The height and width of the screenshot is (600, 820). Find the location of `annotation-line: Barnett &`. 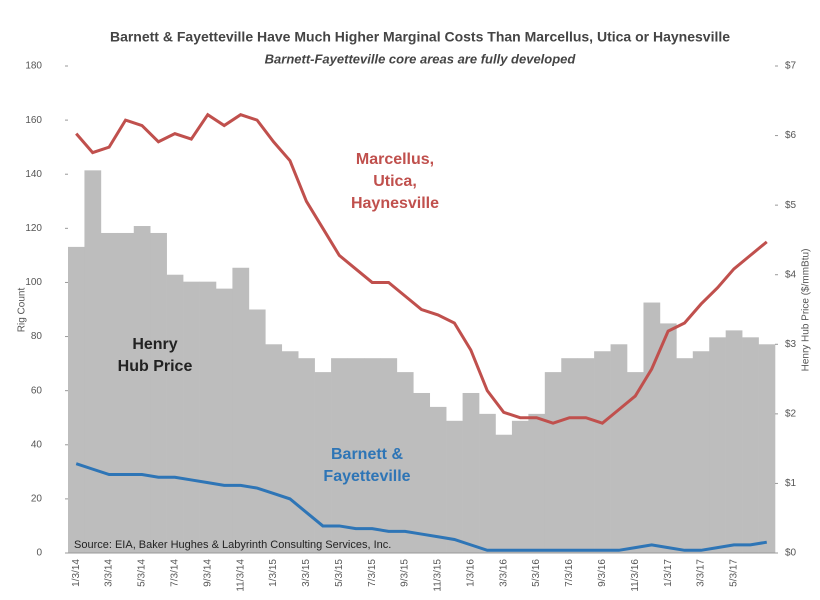

annotation-line: Barnett & is located at coordinates (367, 454).